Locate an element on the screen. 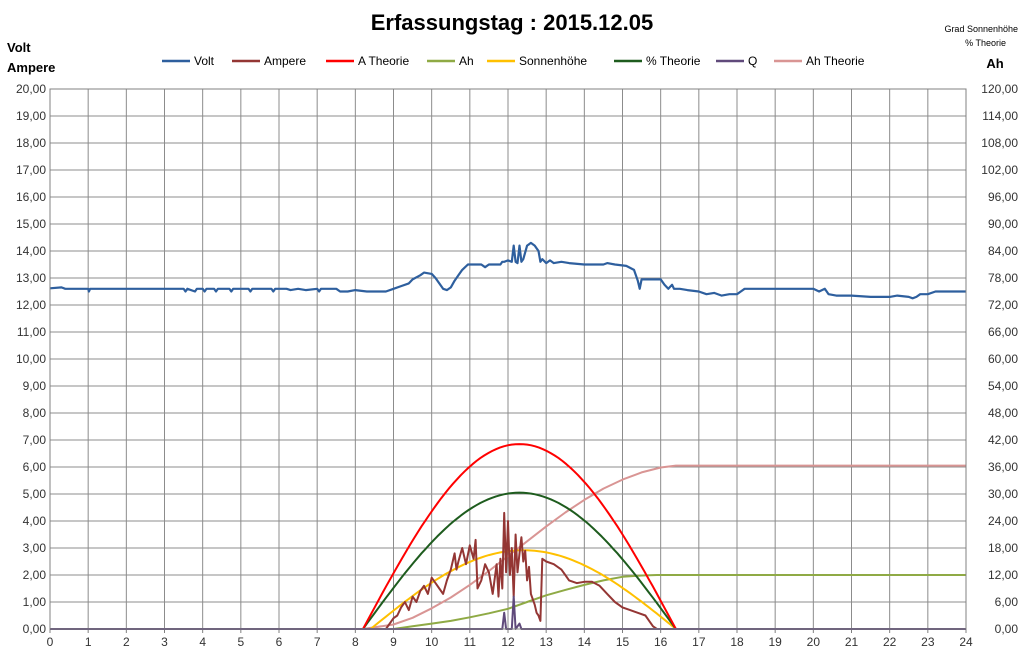 This screenshot has width=1024, height=662. y-axis-label-right-1: Grad Sonnenhöhe is located at coordinates (981, 29).